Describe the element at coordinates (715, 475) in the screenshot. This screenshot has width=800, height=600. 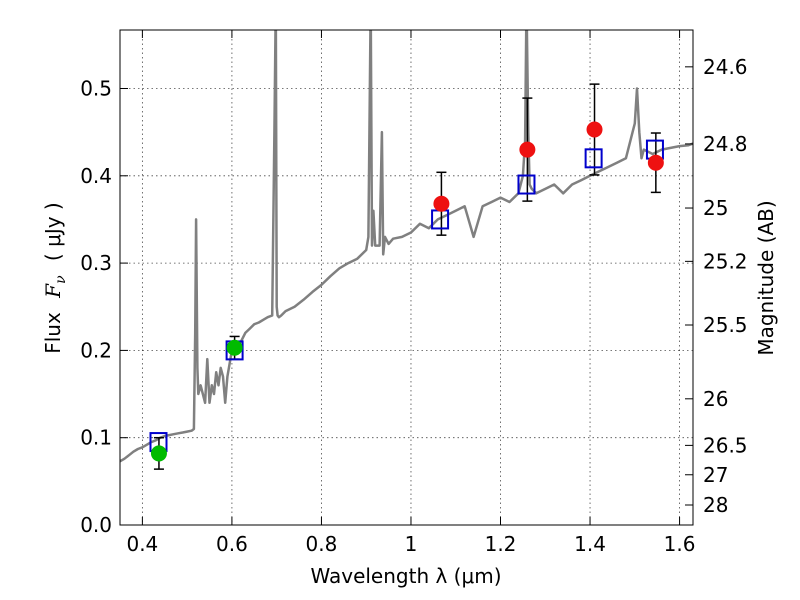
I see `y2-tick-label: 27` at that location.